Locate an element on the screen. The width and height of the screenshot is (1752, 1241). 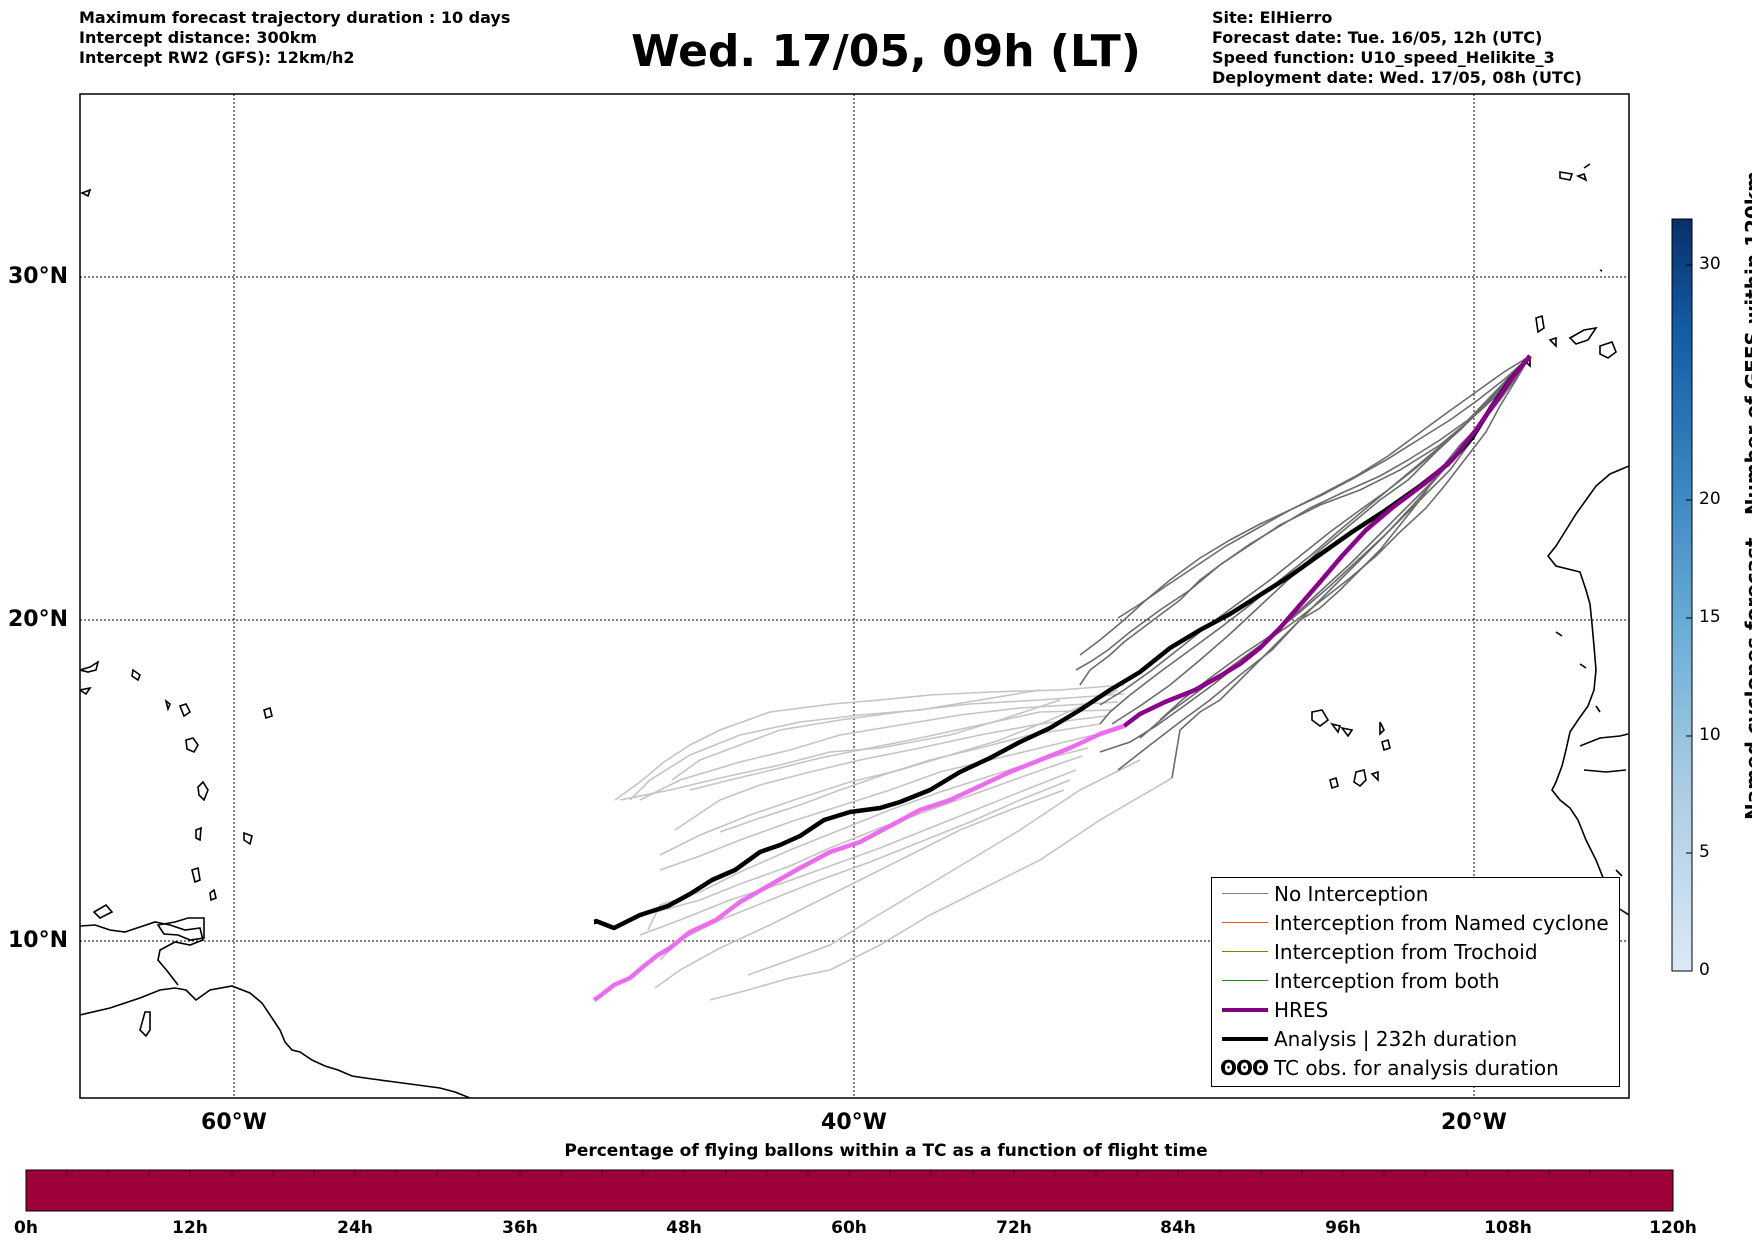
hbar-tick-36h: 36h is located at coordinates (520, 1228).